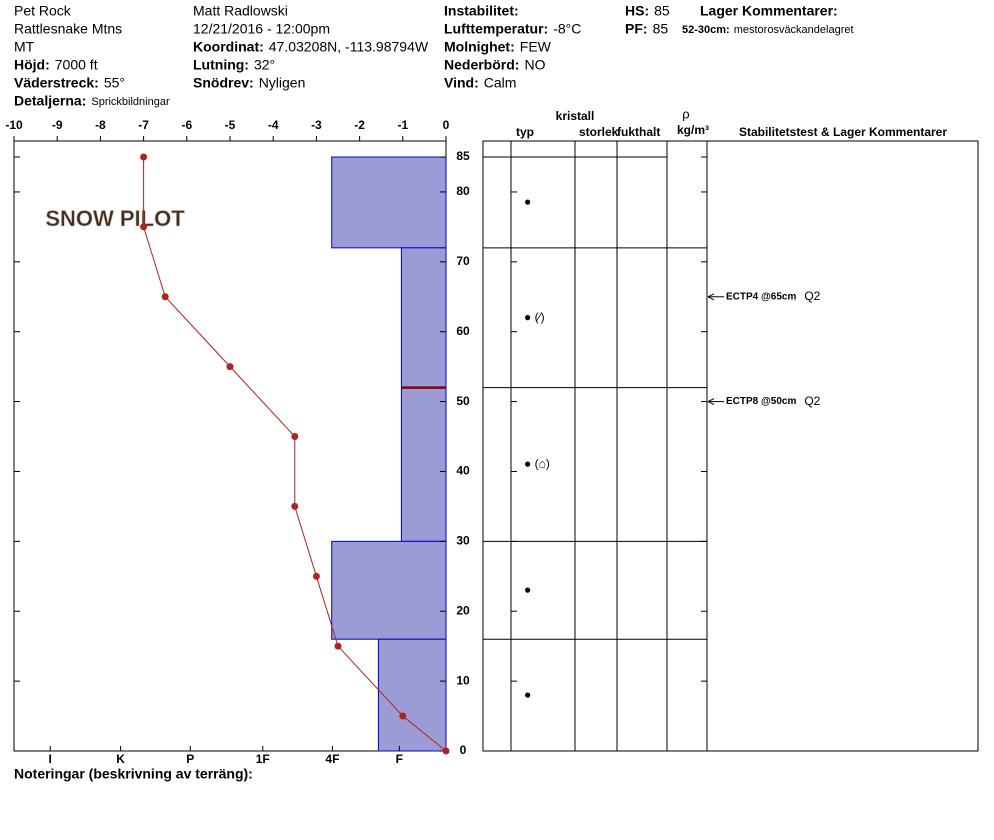 The image size is (994, 840). Describe the element at coordinates (273, 125) in the screenshot. I see `x-tick-label: -4` at that location.